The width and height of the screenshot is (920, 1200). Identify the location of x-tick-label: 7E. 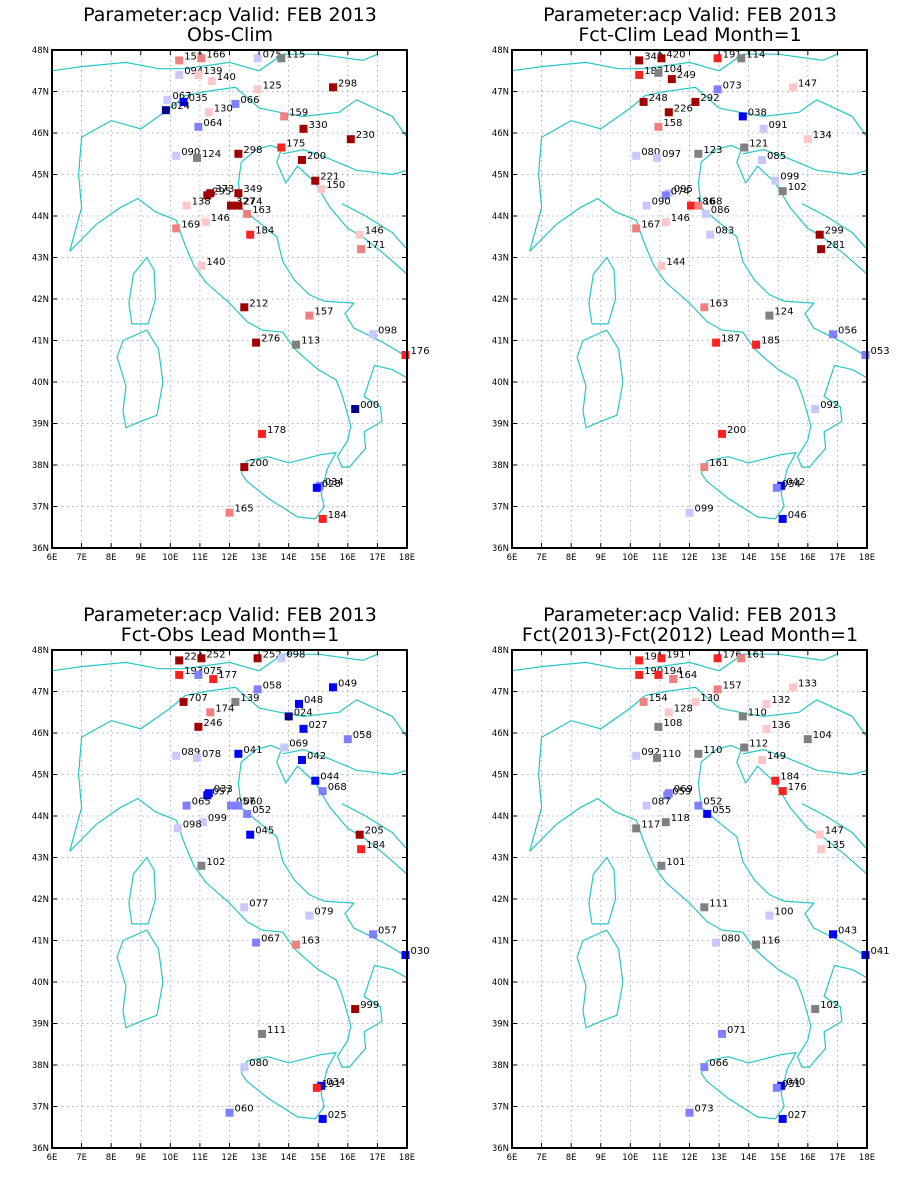
(541, 1158).